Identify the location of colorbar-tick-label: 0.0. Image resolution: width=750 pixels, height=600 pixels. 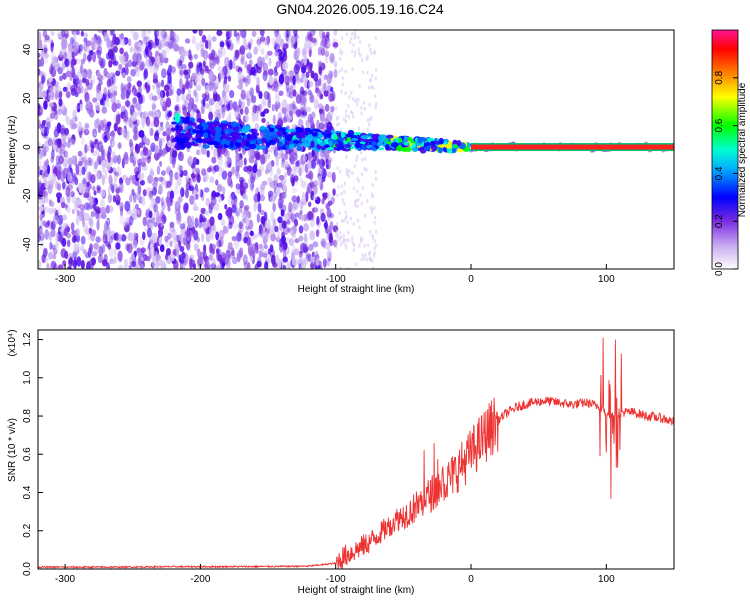
(719, 269).